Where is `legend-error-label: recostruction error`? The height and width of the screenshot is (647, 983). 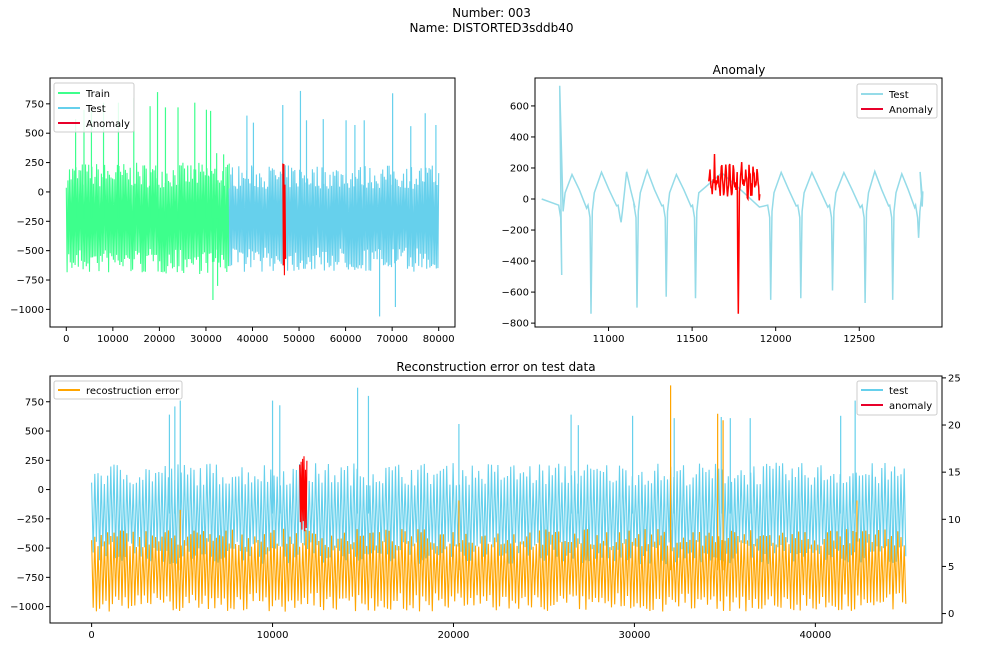
legend-error-label: recostruction error is located at coordinates (133, 391).